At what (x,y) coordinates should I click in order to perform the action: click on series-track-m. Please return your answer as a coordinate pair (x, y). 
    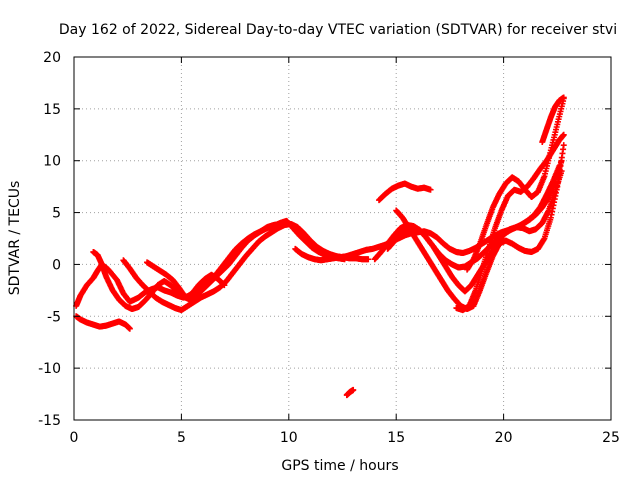
    Looking at the image, I should click on (405, 192).